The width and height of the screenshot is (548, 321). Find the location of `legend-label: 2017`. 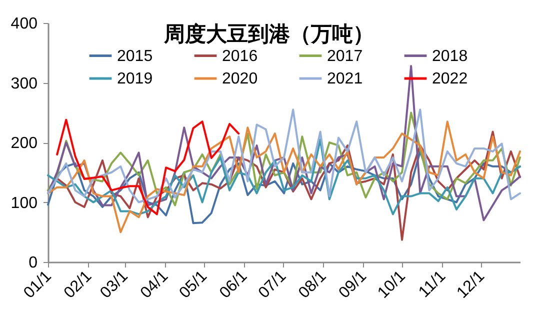

legend-label: 2017 is located at coordinates (345, 56).